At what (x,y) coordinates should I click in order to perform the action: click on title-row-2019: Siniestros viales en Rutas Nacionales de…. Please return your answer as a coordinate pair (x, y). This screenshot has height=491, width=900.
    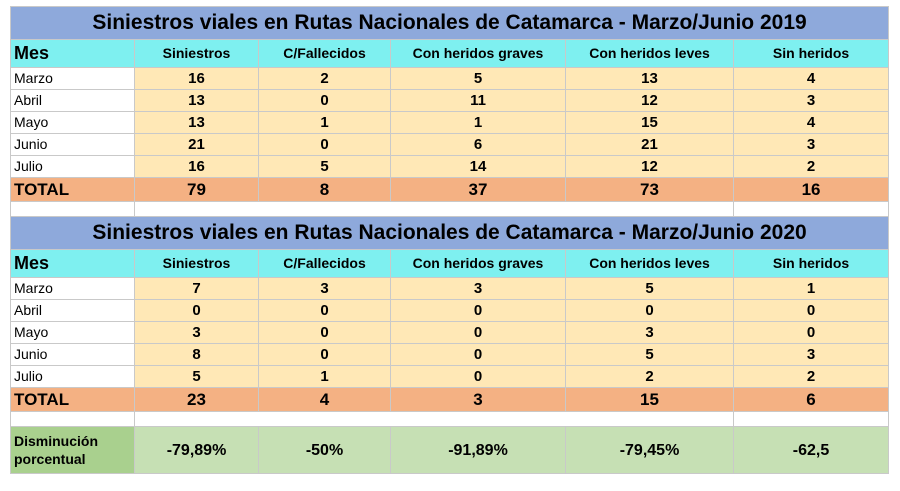
    Looking at the image, I should click on (449, 23).